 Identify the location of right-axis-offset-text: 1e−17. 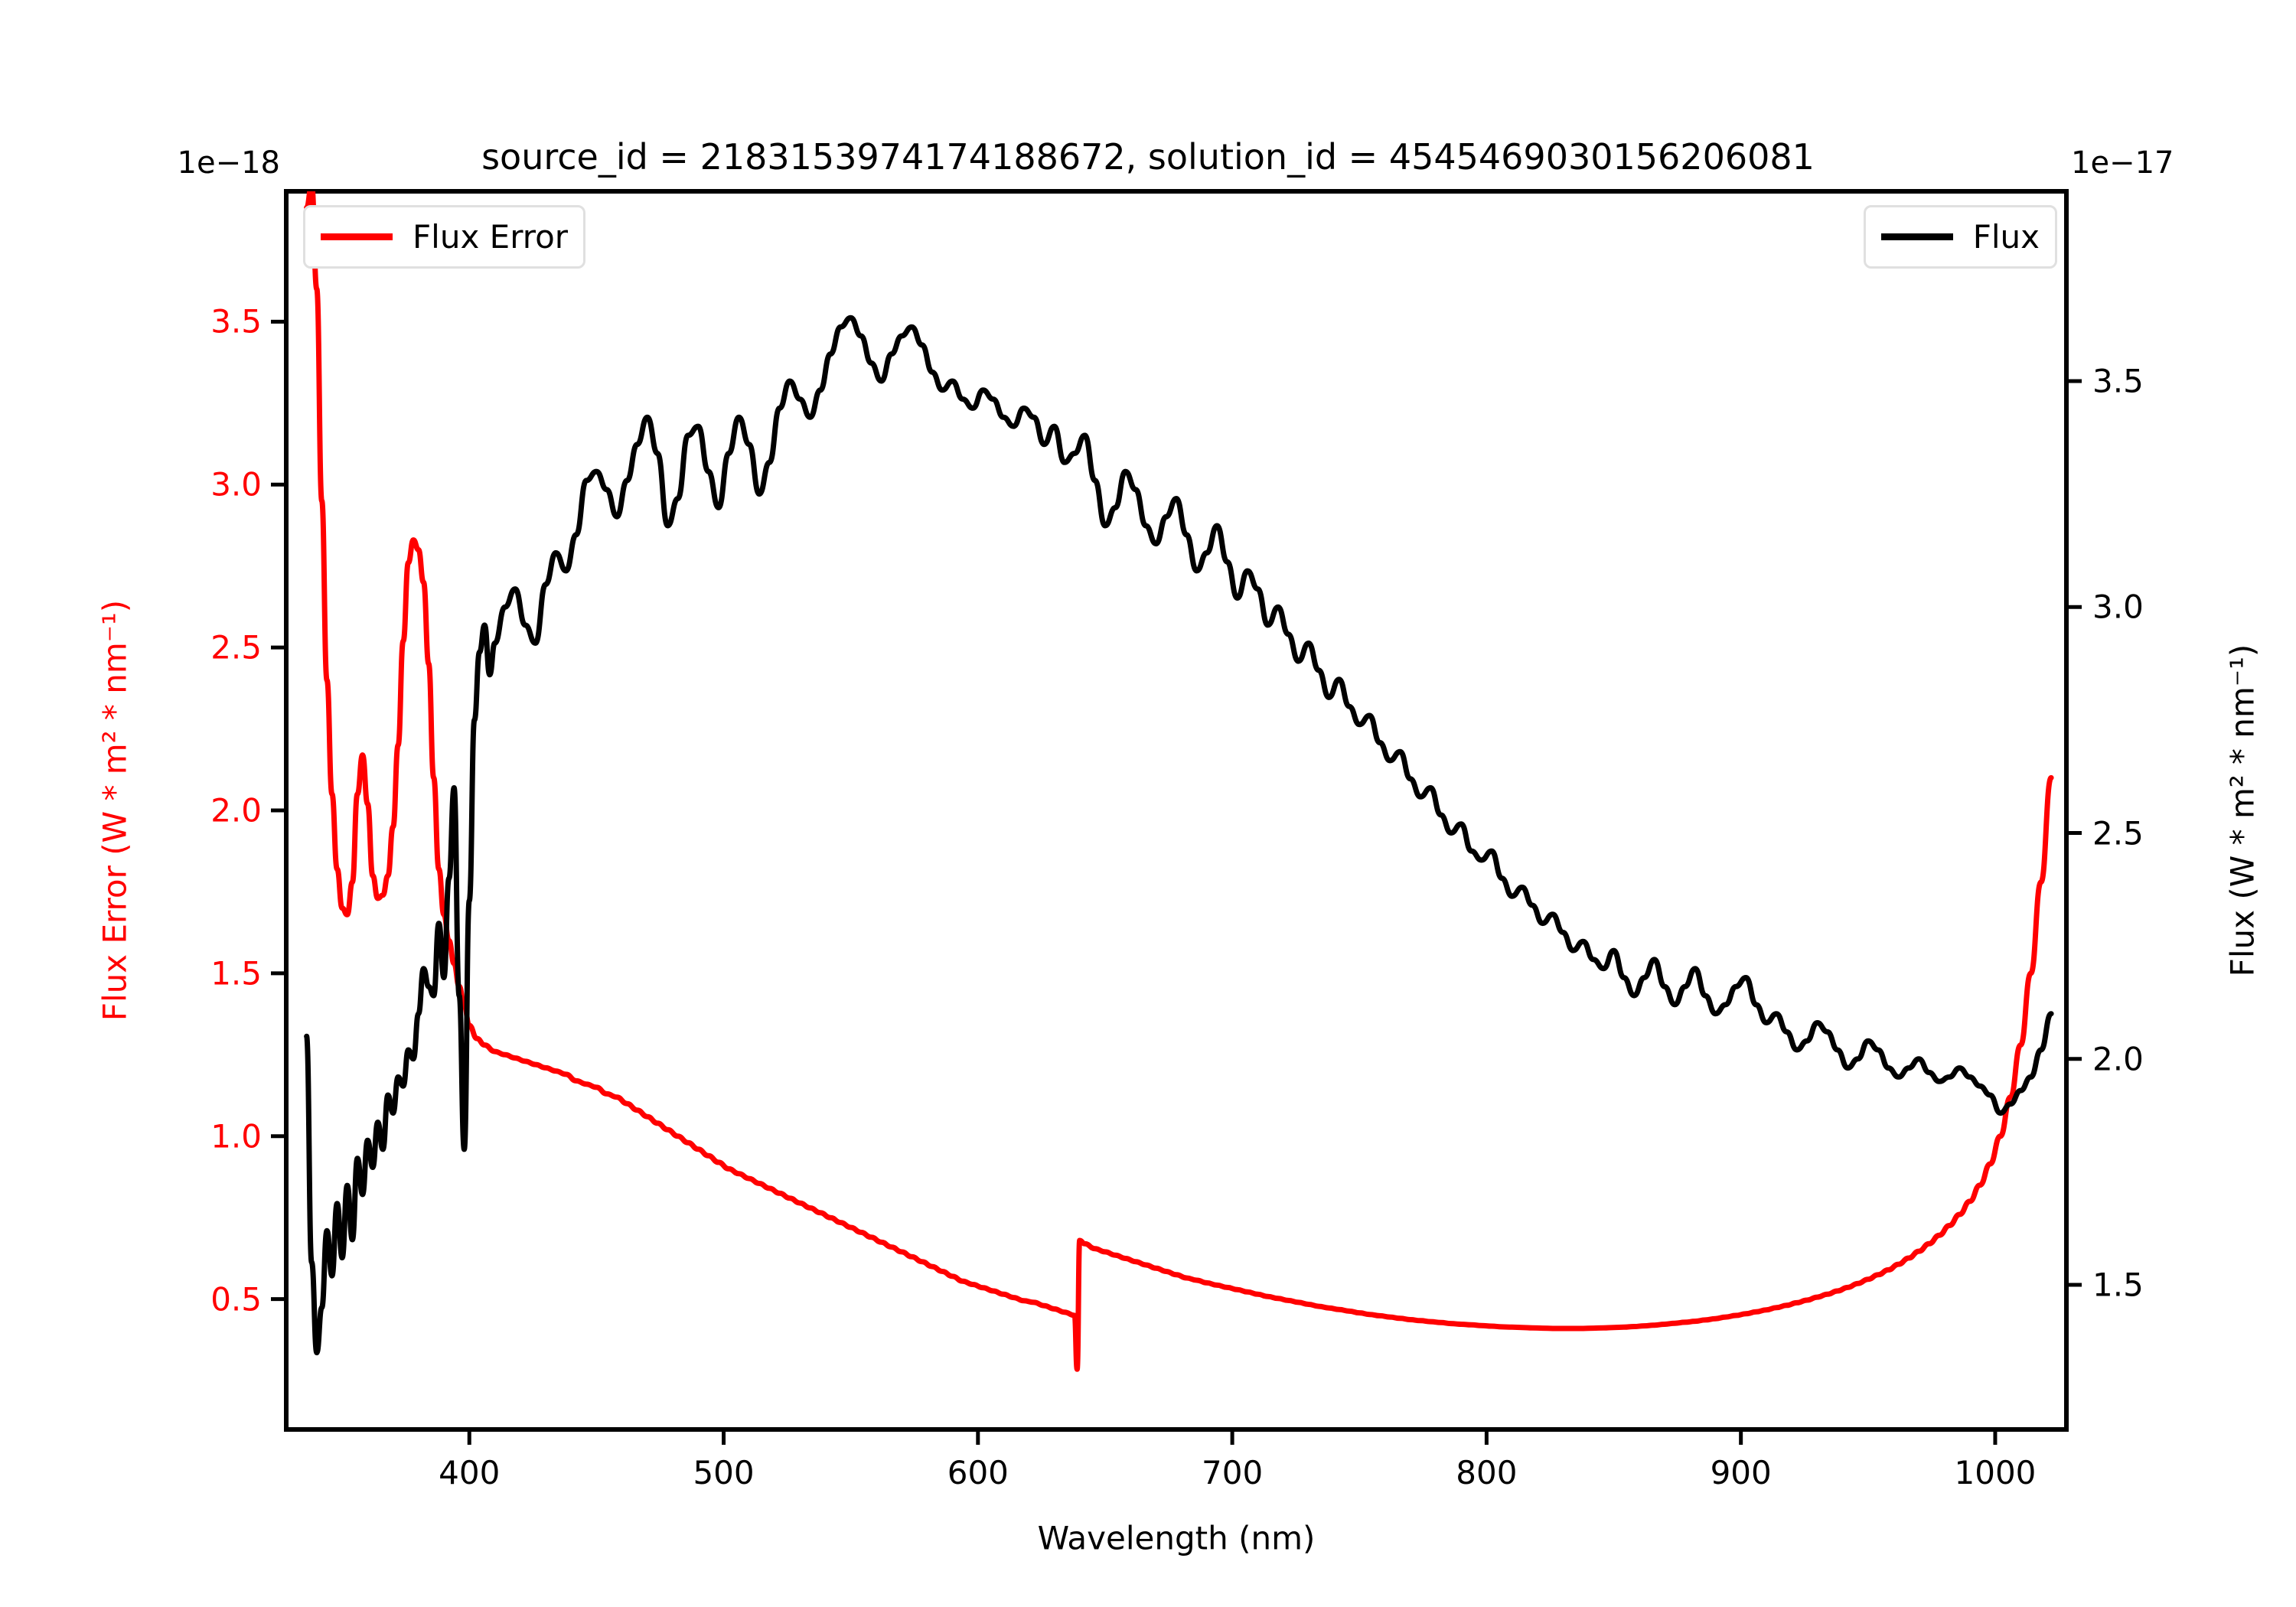
(2122, 163).